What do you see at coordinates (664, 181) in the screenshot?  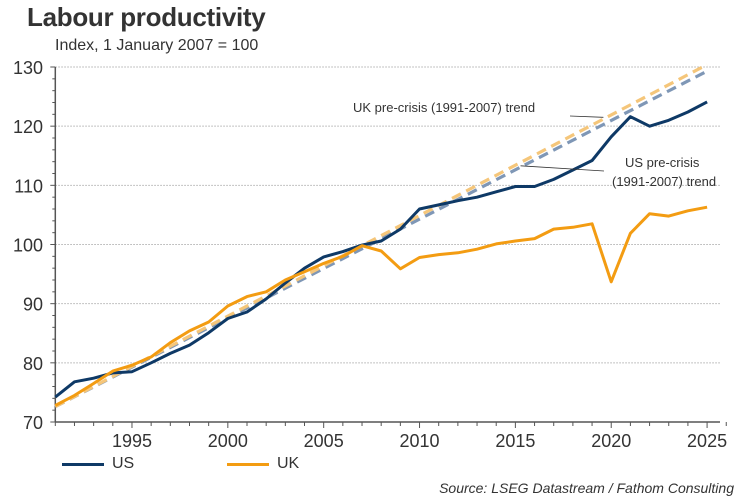 I see `annotation-us-trend-line2: (1991-2007) trend` at bounding box center [664, 181].